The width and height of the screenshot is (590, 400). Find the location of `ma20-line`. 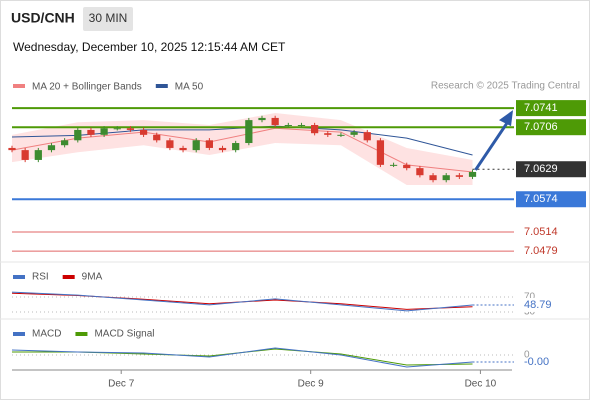

ma20-line is located at coordinates (242, 150).